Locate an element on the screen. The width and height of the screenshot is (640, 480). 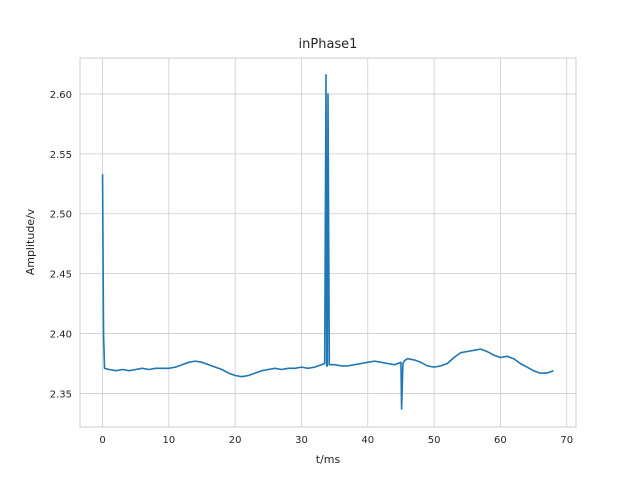
x-tick-label: 0 is located at coordinates (102, 440).